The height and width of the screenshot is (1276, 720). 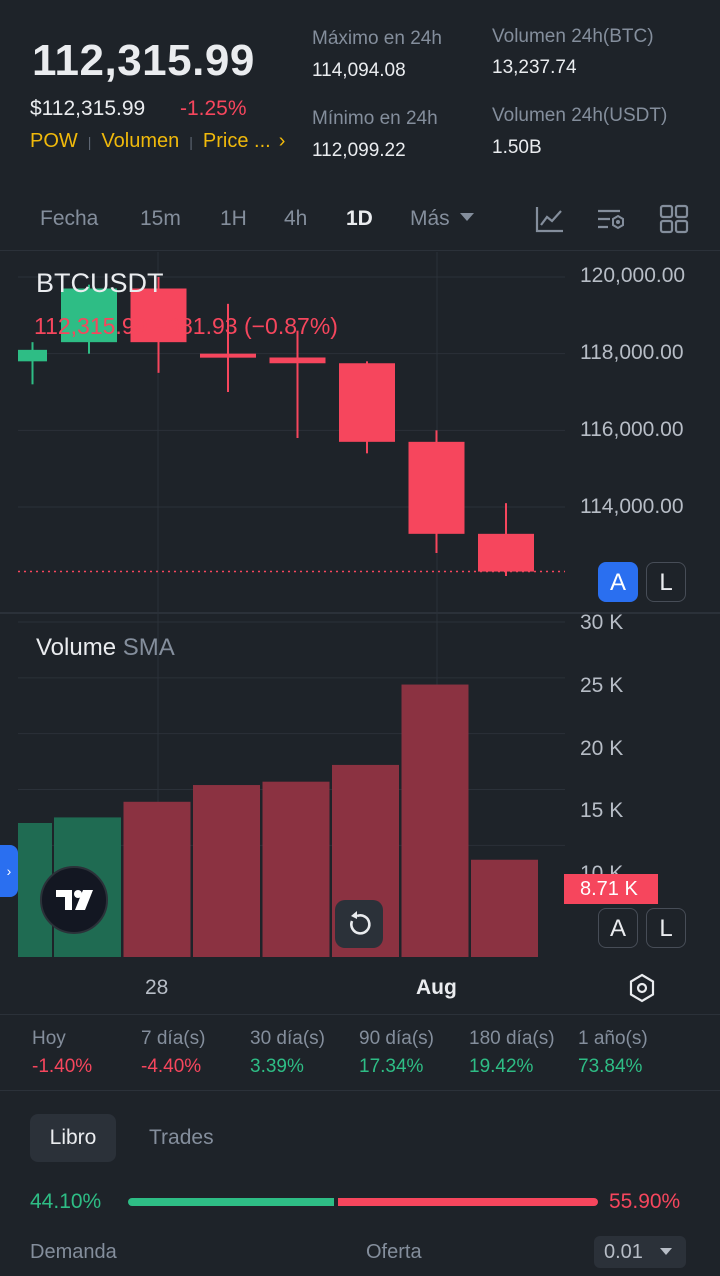 What do you see at coordinates (602, 685) in the screenshot?
I see `volume-tick: 25 K` at bounding box center [602, 685].